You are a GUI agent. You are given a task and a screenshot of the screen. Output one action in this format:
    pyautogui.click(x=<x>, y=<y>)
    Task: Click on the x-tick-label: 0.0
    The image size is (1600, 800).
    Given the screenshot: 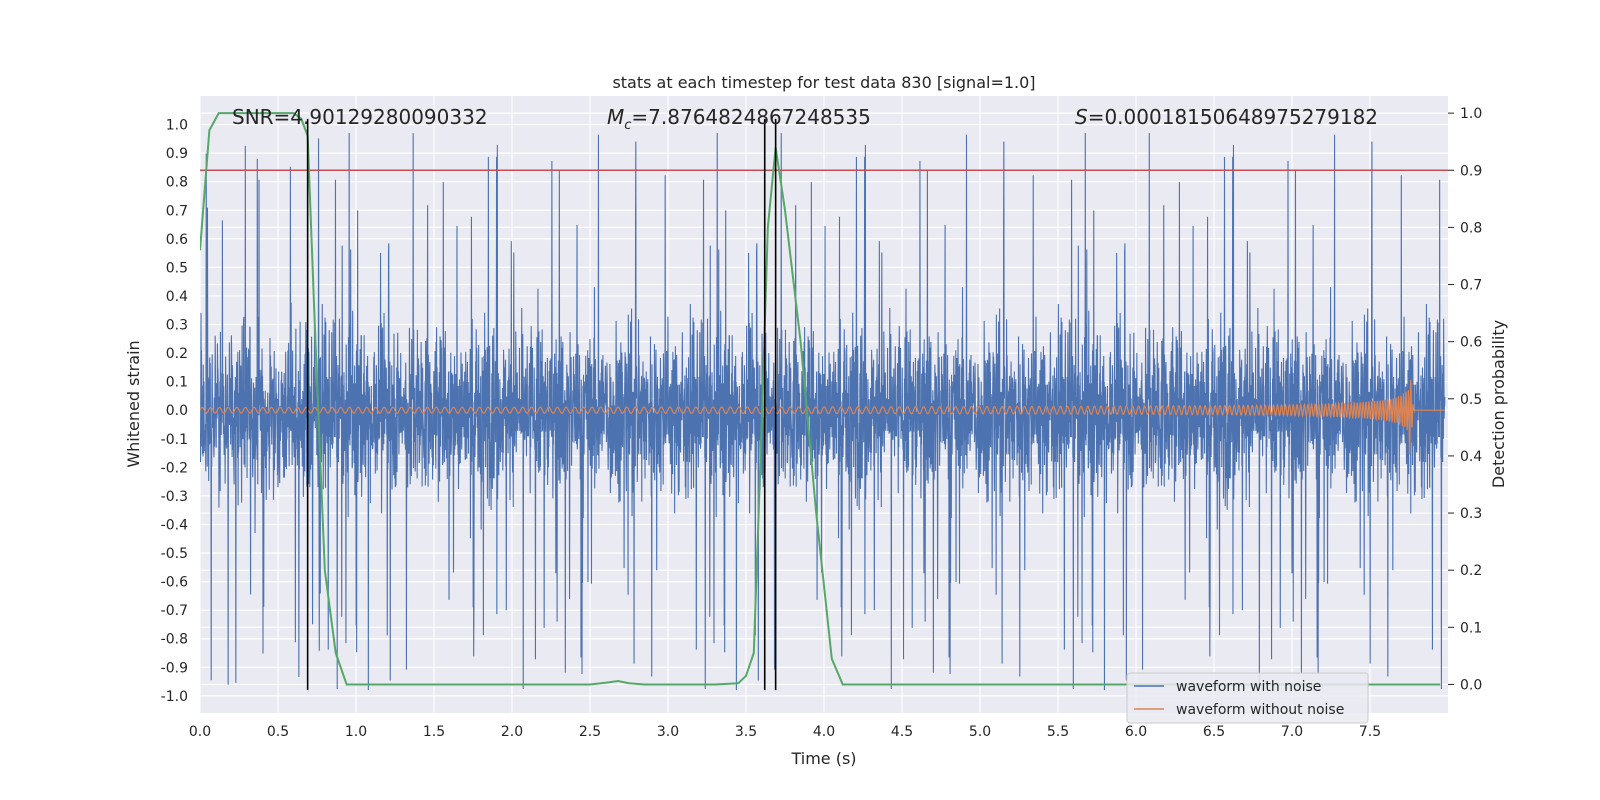 What is the action you would take?
    pyautogui.click(x=200, y=732)
    